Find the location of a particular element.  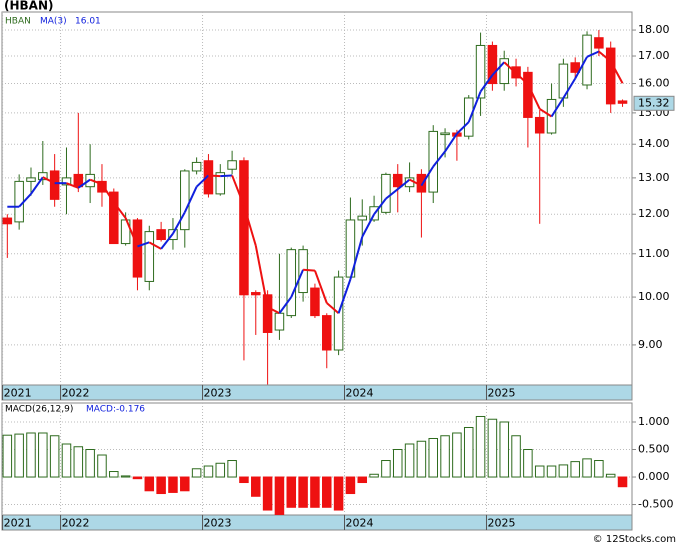

y-tick-label: 14.00 is located at coordinates (654, 143).